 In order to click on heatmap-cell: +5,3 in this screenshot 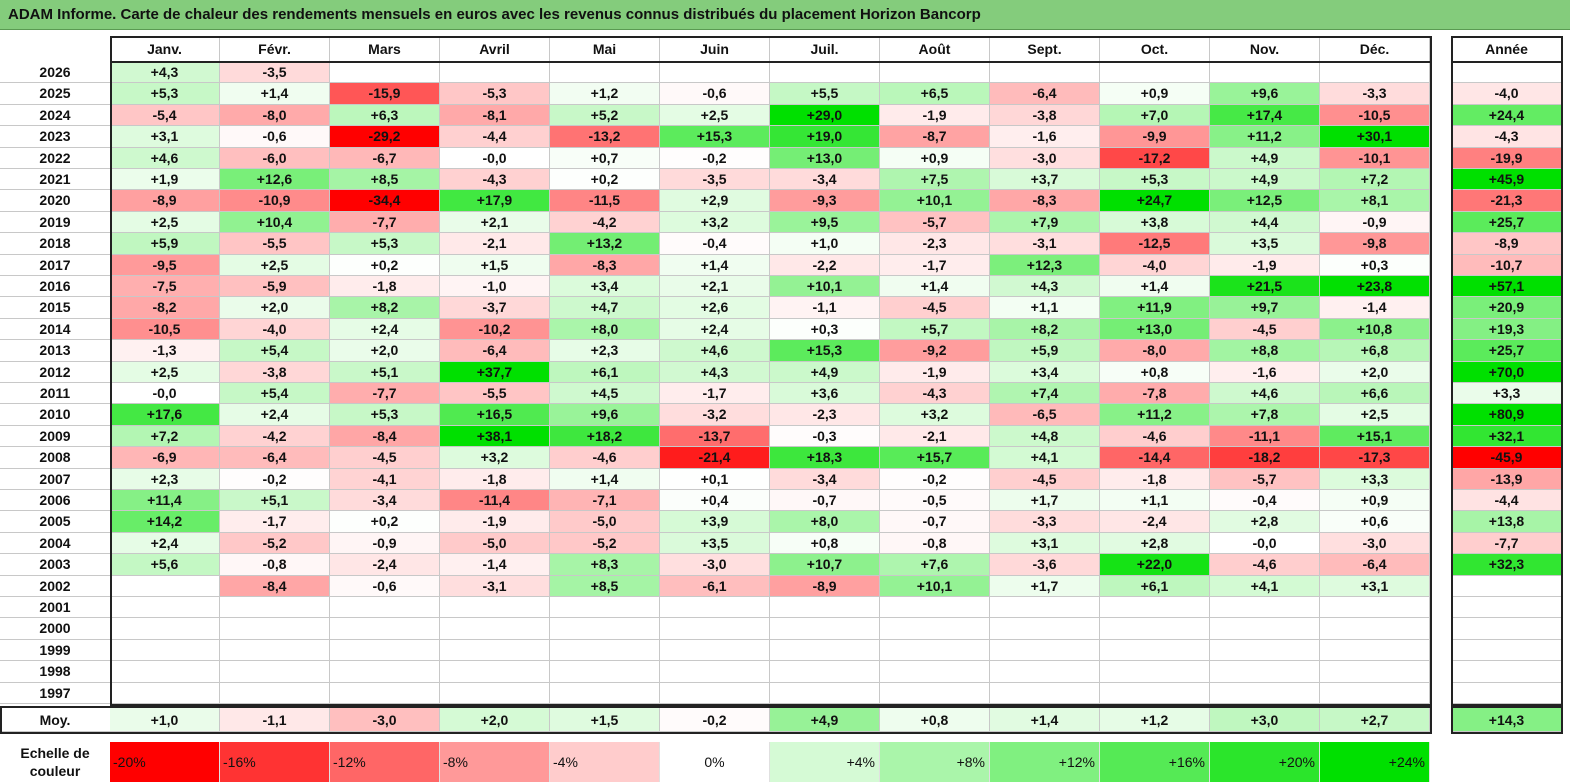, I will do `click(165, 94)`.